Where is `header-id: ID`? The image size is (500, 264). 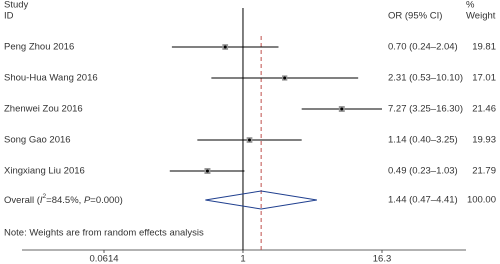
header-id: ID is located at coordinates (9, 16).